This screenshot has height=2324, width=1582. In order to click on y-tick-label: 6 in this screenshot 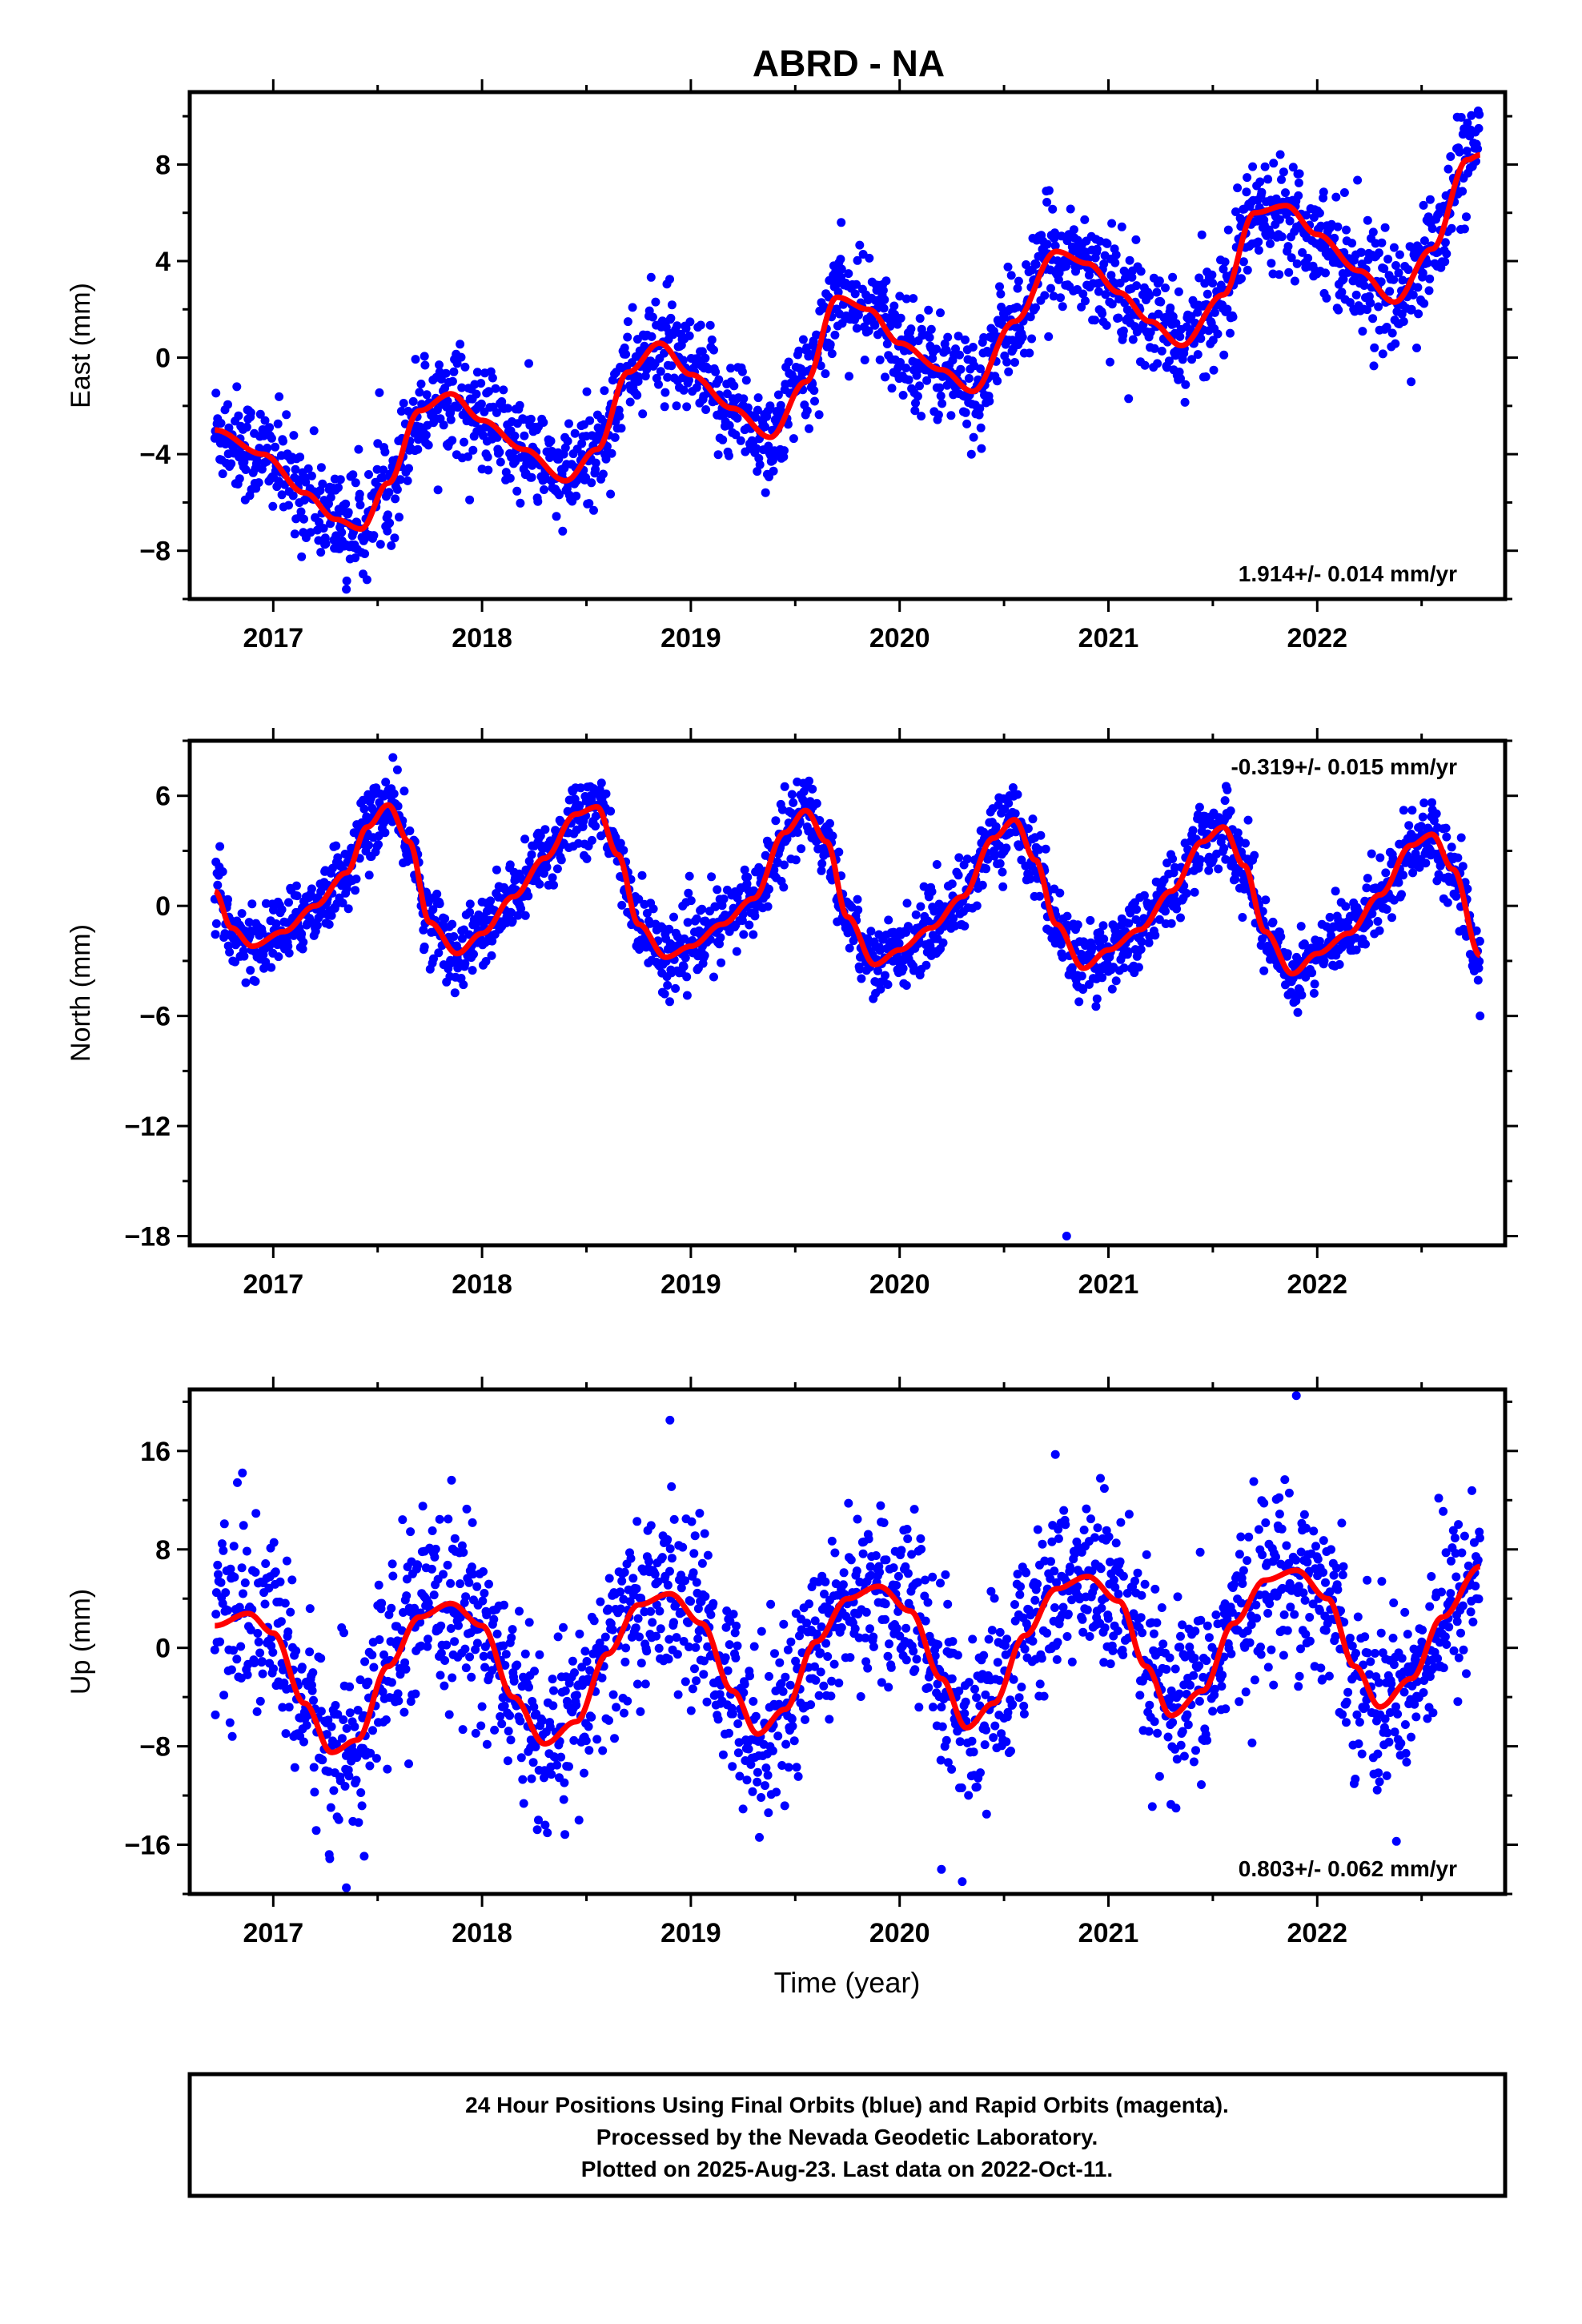, I will do `click(163, 797)`.